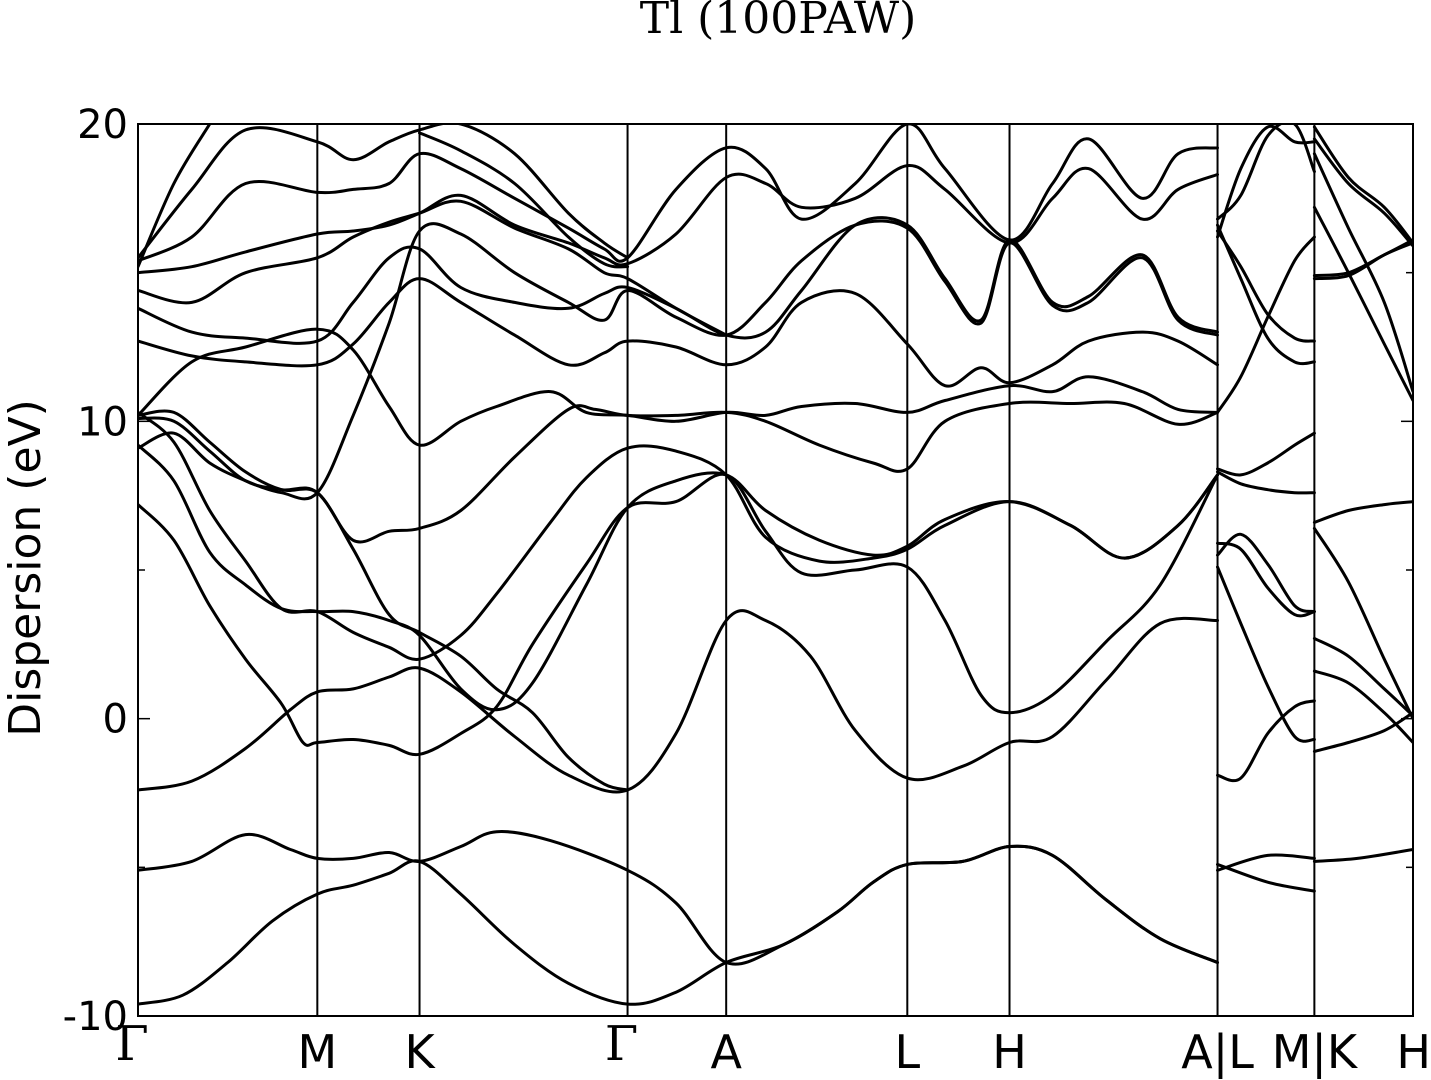 This screenshot has width=1431, height=1080. I want to click on kpoint-label-3: Γ, so click(621, 1044).